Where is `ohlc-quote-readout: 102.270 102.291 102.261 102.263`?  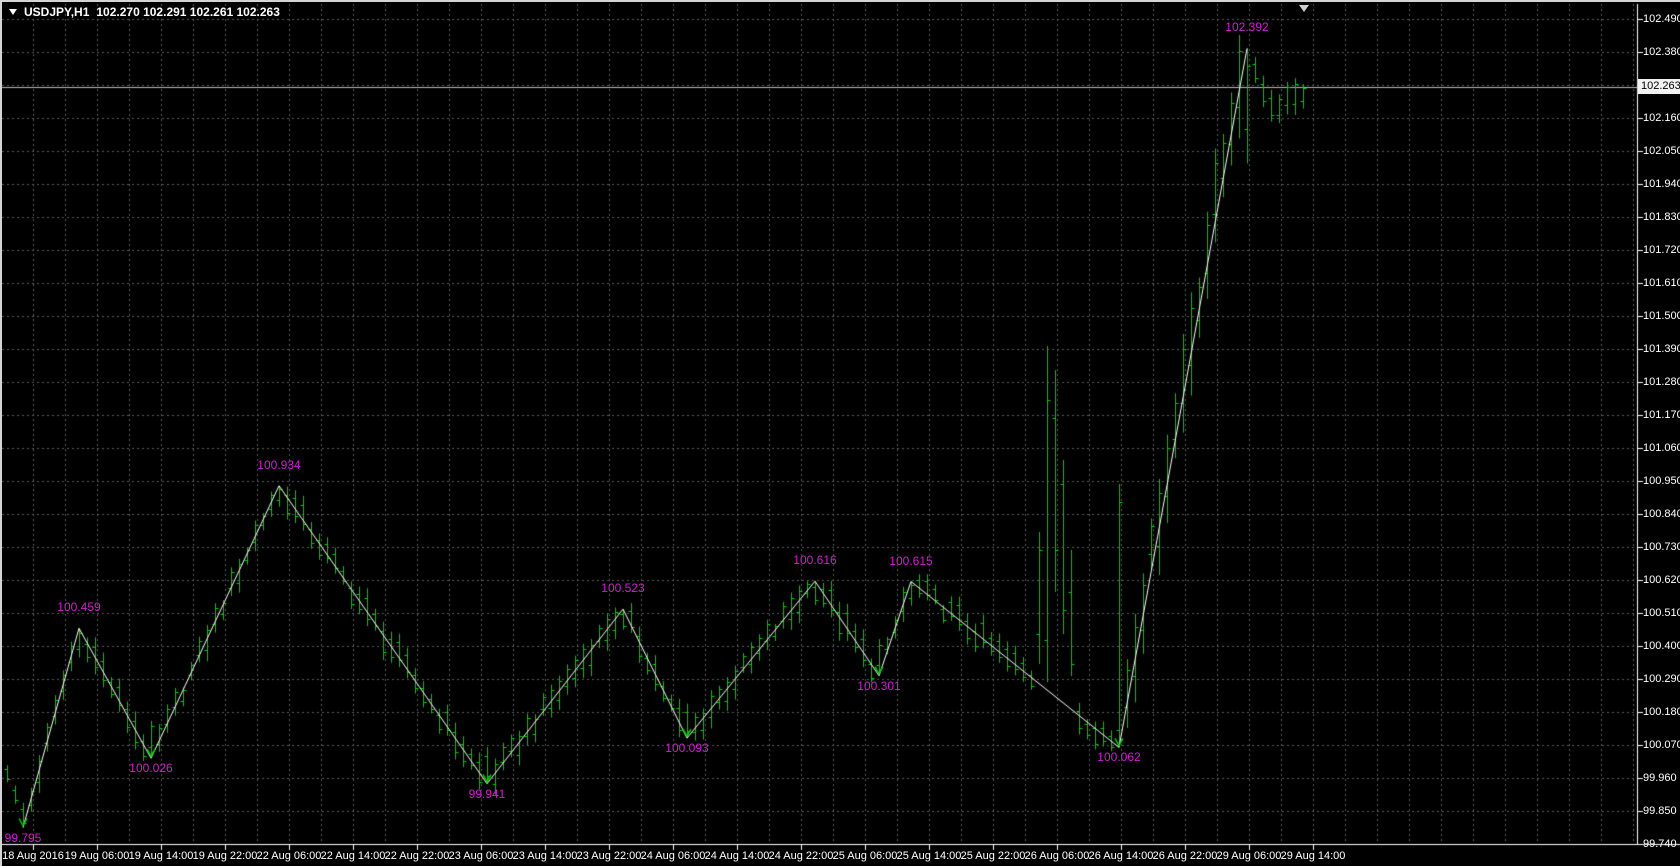 ohlc-quote-readout: 102.270 102.291 102.261 102.263 is located at coordinates (188, 12).